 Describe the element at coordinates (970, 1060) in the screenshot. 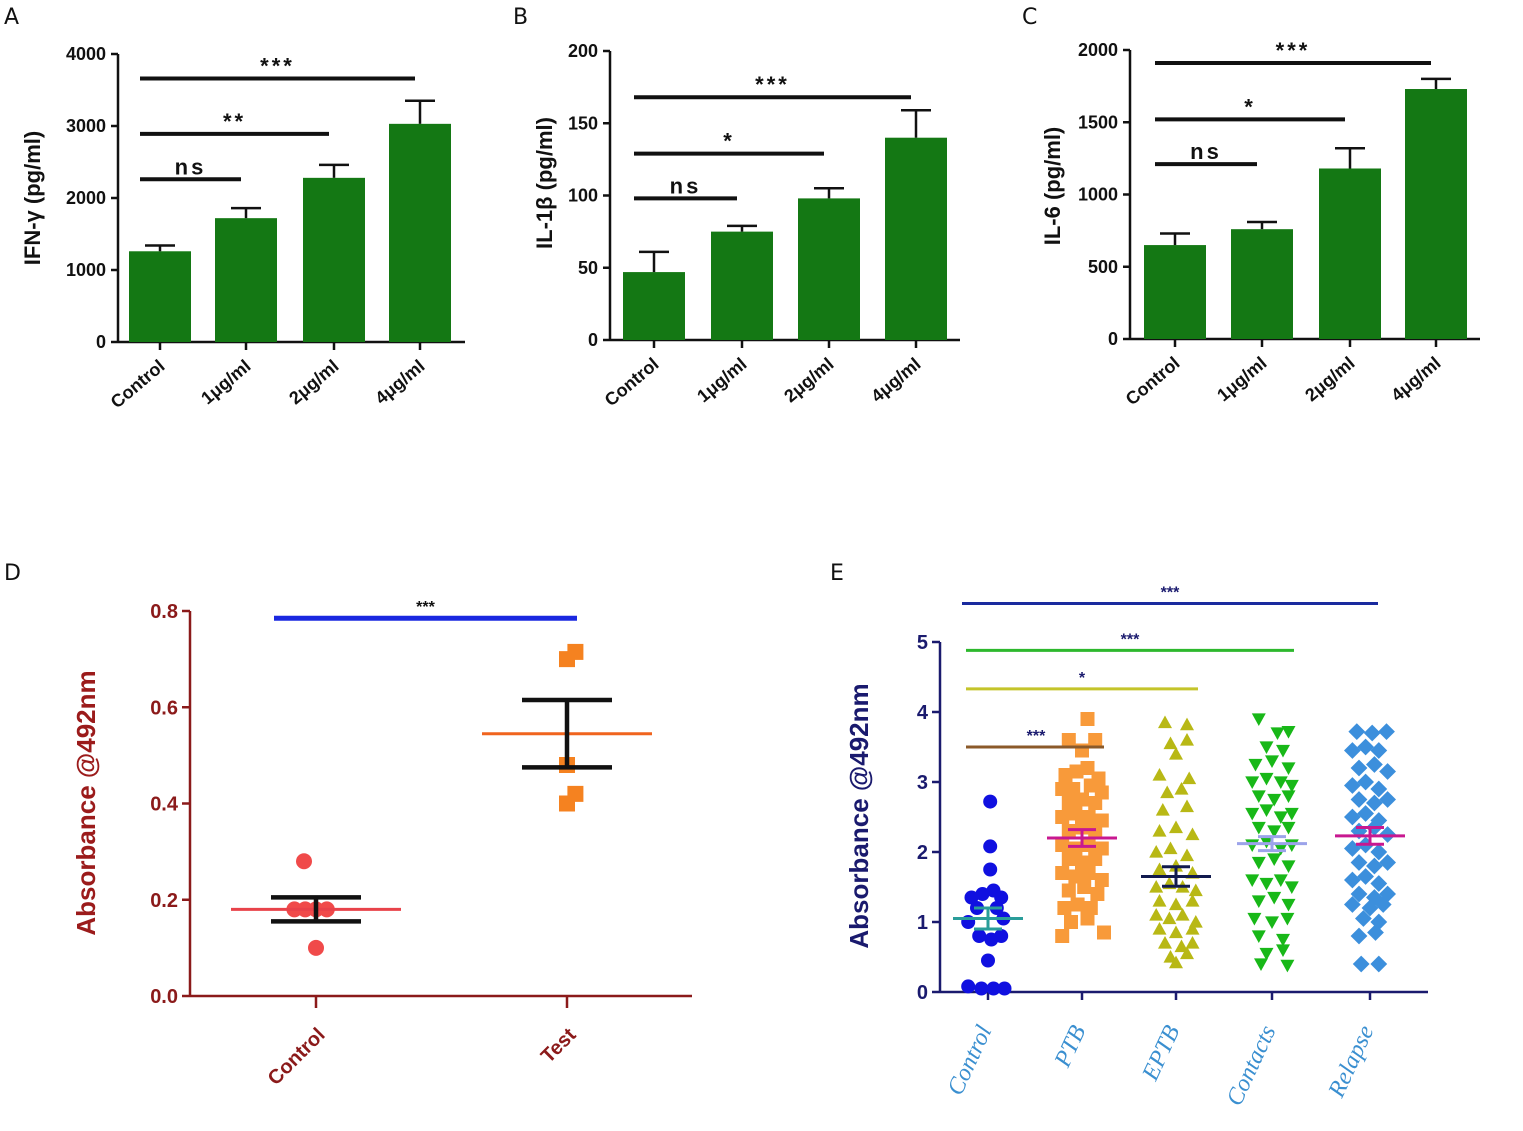

I see `chart-e-xtick-label-control: Control` at that location.